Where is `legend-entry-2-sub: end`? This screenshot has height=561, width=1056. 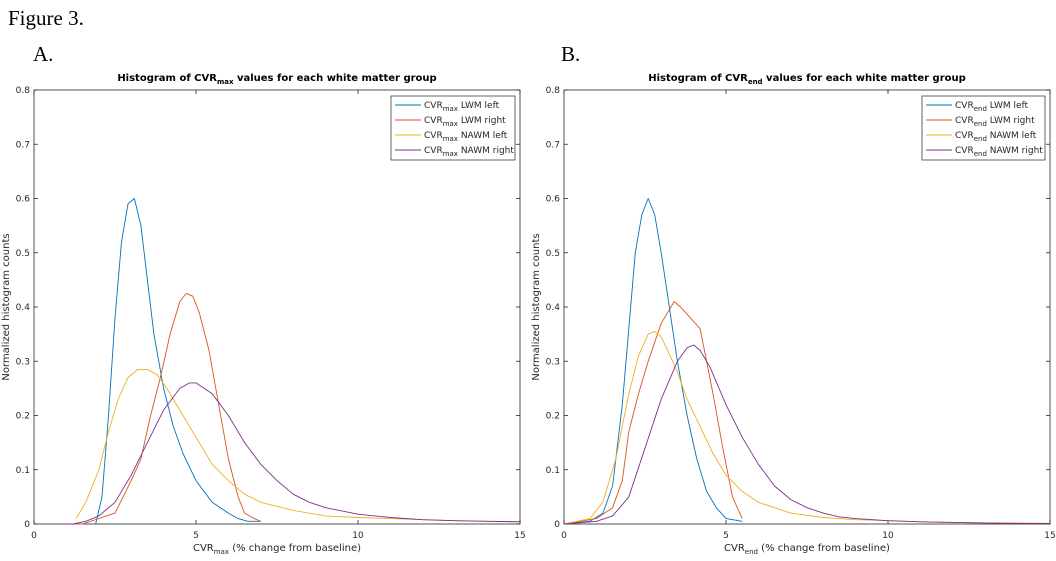 legend-entry-2-sub: end is located at coordinates (980, 139).